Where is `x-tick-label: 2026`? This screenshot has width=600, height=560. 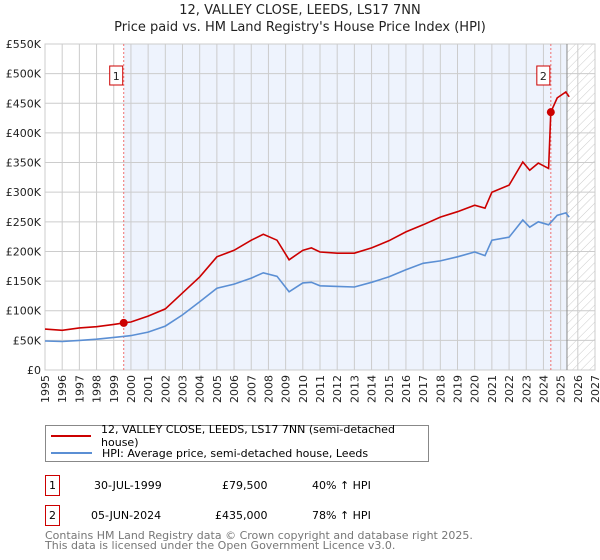 x-tick-label: 2026 is located at coordinates (578, 389).